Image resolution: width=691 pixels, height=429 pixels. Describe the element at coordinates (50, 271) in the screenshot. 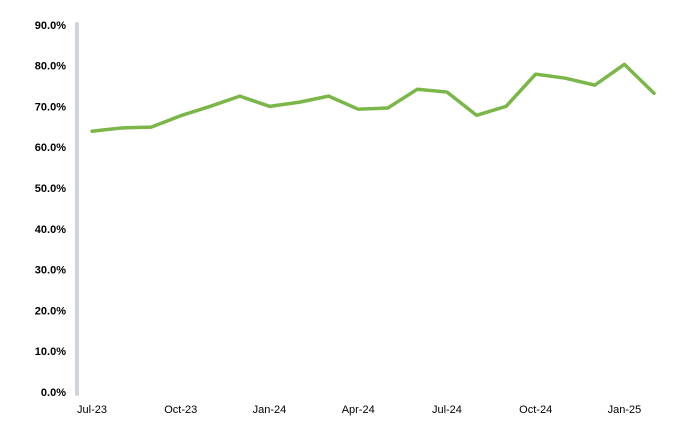

I see `y-tick-label: 30.0%` at that location.